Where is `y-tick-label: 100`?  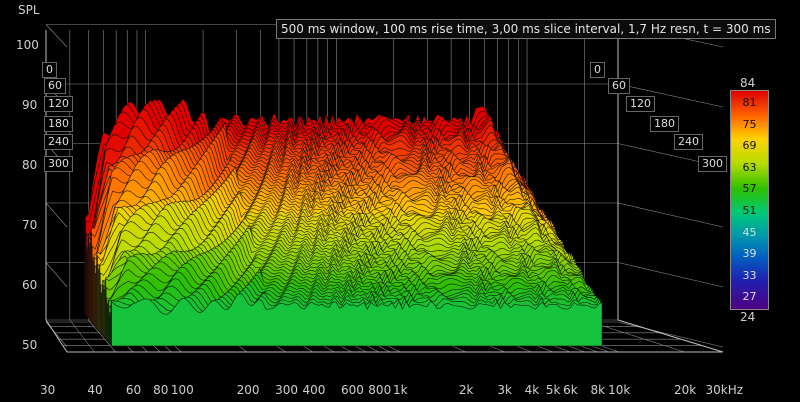 y-tick-label: 100 is located at coordinates (27, 45).